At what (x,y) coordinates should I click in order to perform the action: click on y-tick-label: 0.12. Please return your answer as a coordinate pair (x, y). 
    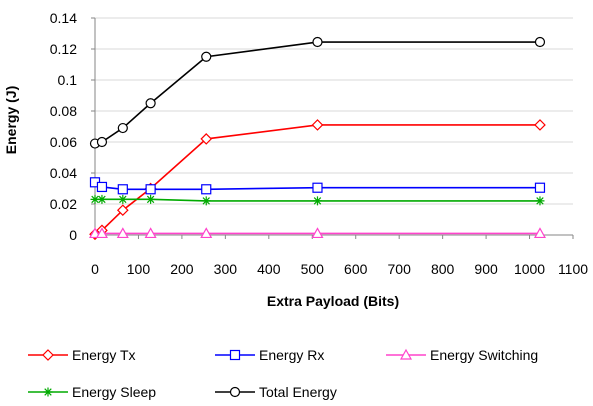
    Looking at the image, I should click on (63, 49).